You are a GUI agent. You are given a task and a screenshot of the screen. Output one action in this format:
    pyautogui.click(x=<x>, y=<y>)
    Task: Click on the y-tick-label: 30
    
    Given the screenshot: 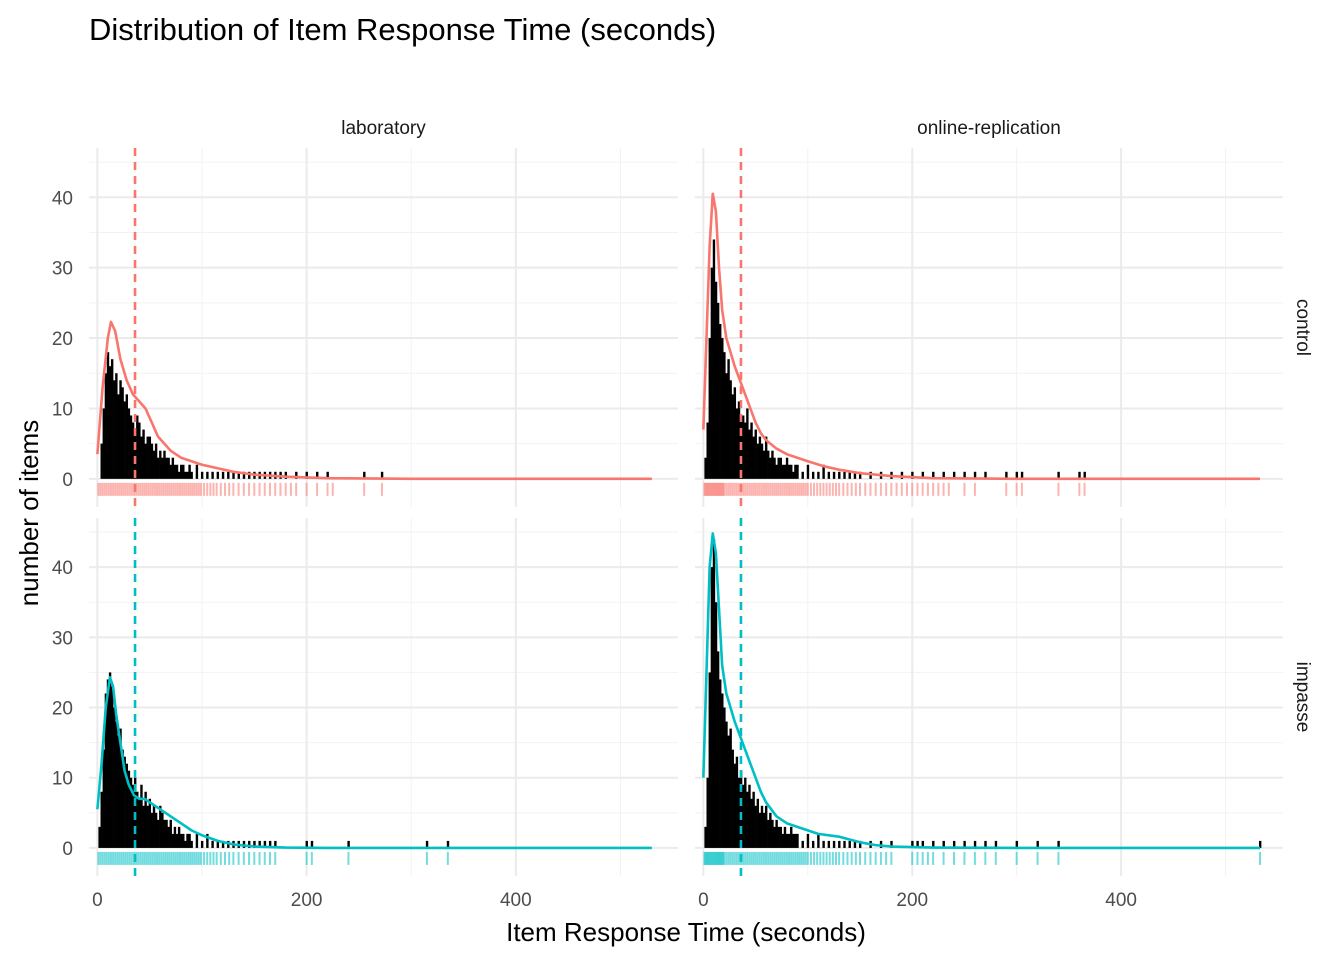 What is the action you would take?
    pyautogui.click(x=62, y=638)
    